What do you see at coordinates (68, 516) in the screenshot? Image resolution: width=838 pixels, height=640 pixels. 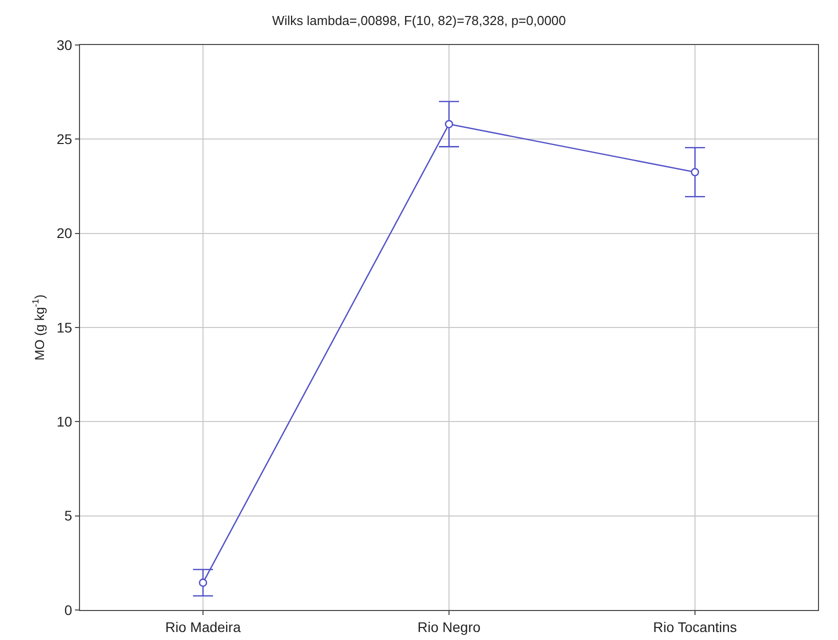 I see `y-tick-label: 5` at bounding box center [68, 516].